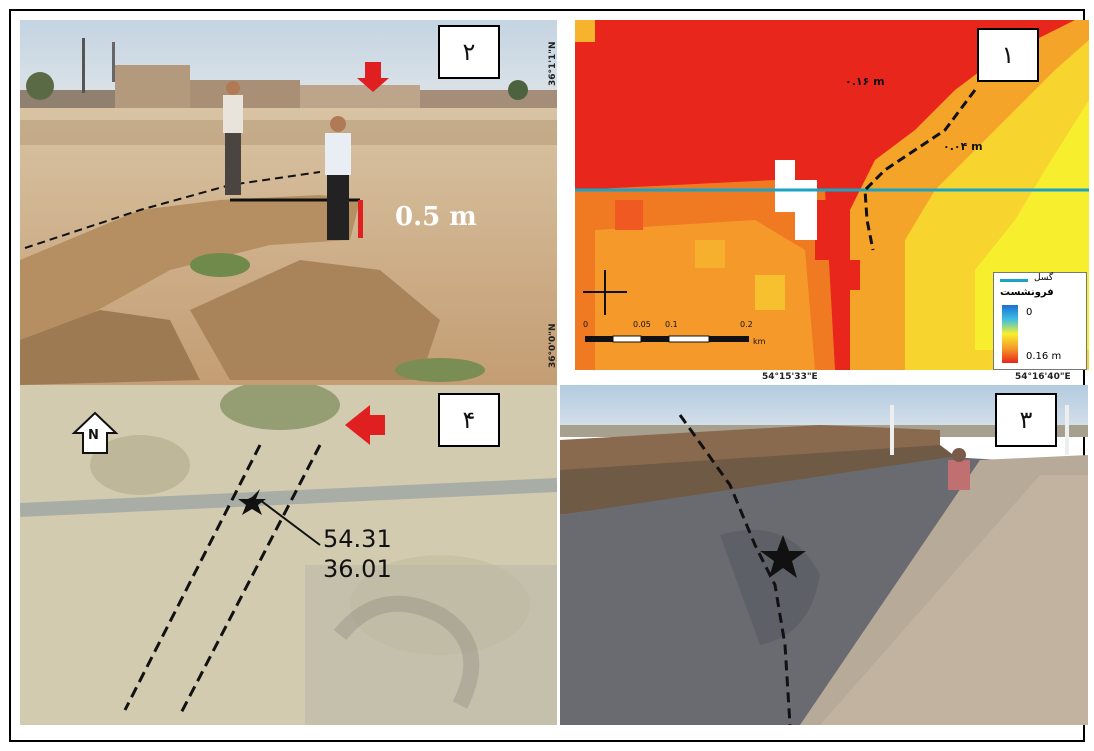  I want to click on measure-label: 0.5 m, so click(436, 217).